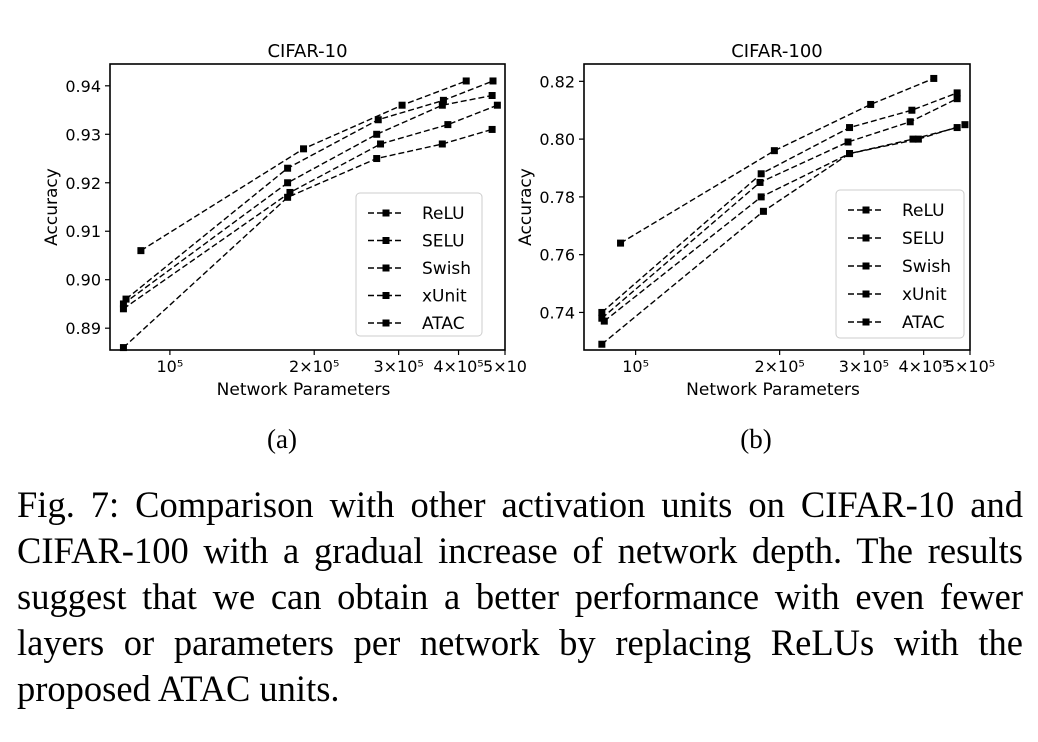  Describe the element at coordinates (755, 439) in the screenshot. I see `subfigure-label: (b)` at that location.